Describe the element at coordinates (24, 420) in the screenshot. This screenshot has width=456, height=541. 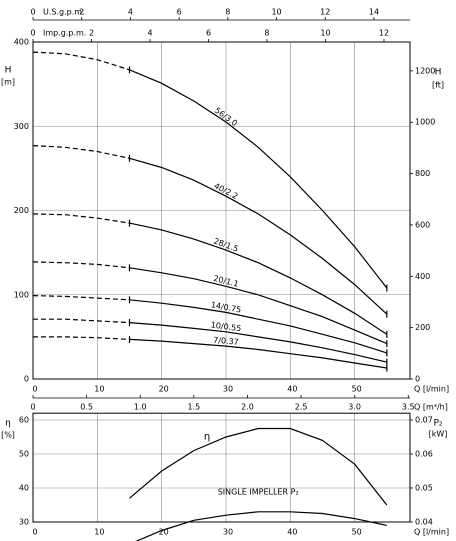
I see `y-tick-label: 60` at that location.